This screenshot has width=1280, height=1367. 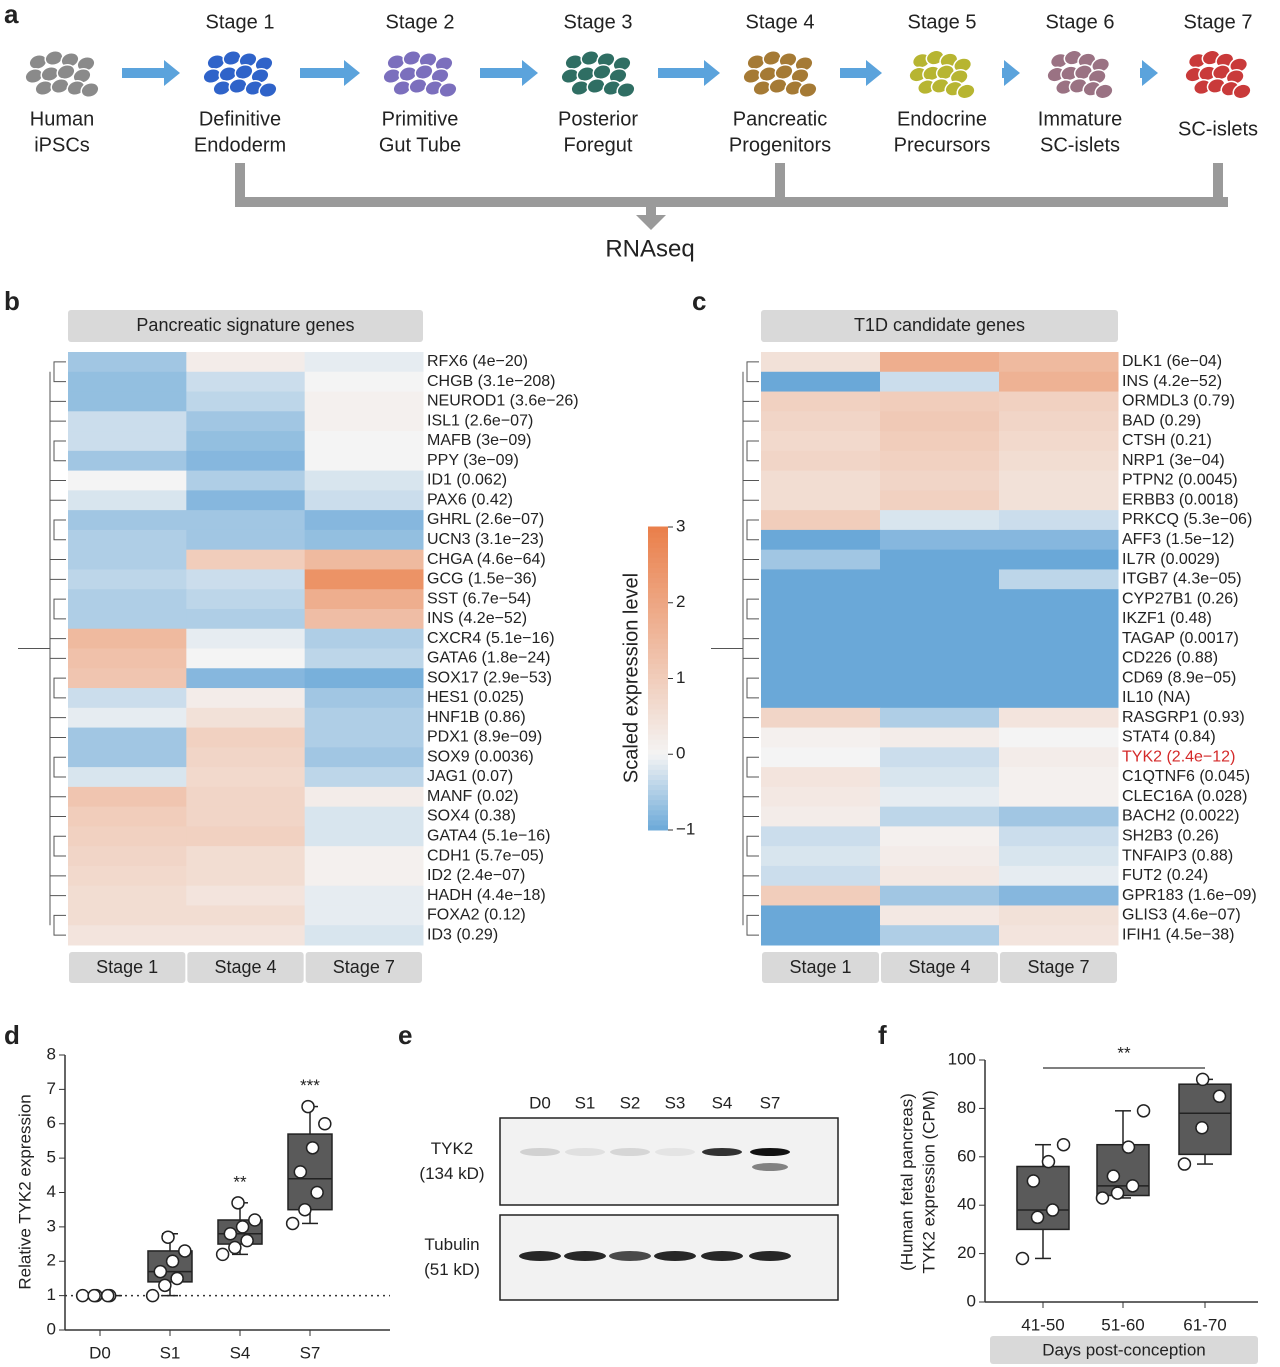 I want to click on gene-label: ITGB7 (4.3e−05), so click(x=1182, y=579).